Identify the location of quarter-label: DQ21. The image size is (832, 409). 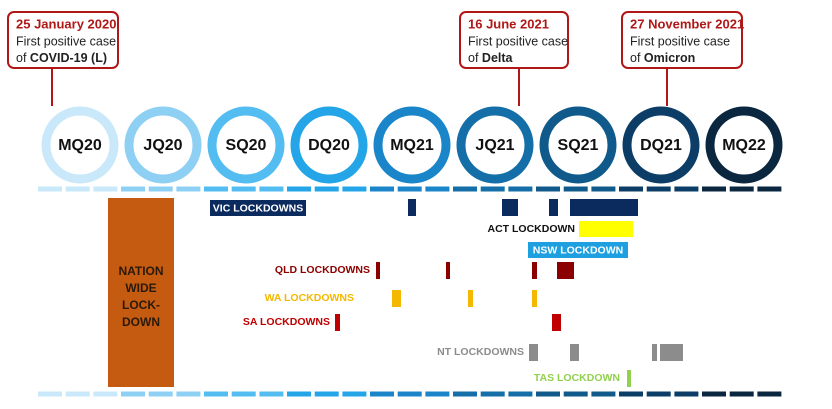
(661, 145).